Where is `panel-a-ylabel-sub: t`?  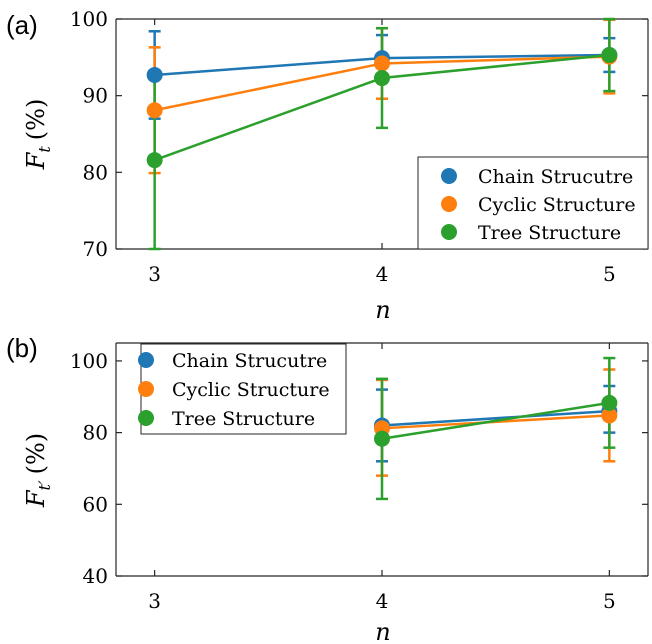
panel-a-ylabel-sub: t is located at coordinates (44, 149).